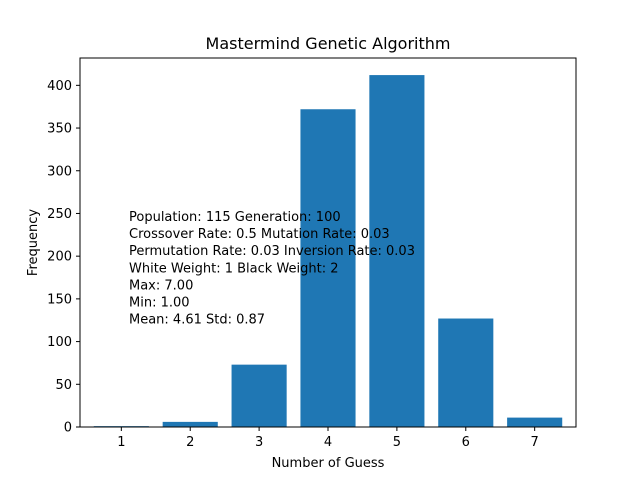 This screenshot has width=640, height=480. I want to click on y-tick-label: 100, so click(59, 342).